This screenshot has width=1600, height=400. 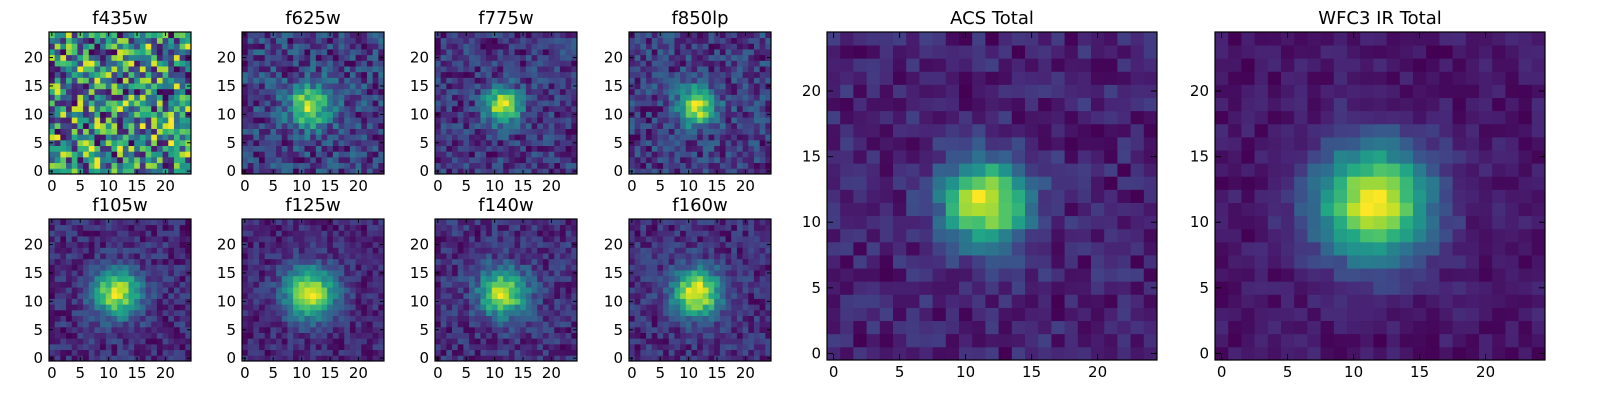 What do you see at coordinates (419, 86) in the screenshot?
I see `y-tick-label: 15` at bounding box center [419, 86].